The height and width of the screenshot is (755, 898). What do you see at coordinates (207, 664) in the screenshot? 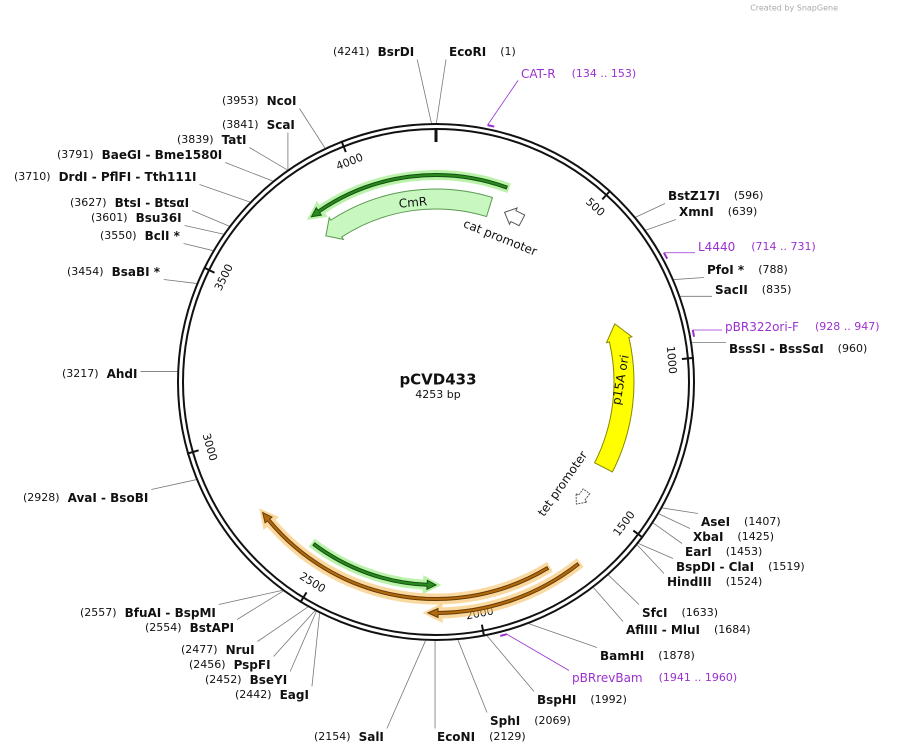
I see `enzyme-position: (2456)` at bounding box center [207, 664].